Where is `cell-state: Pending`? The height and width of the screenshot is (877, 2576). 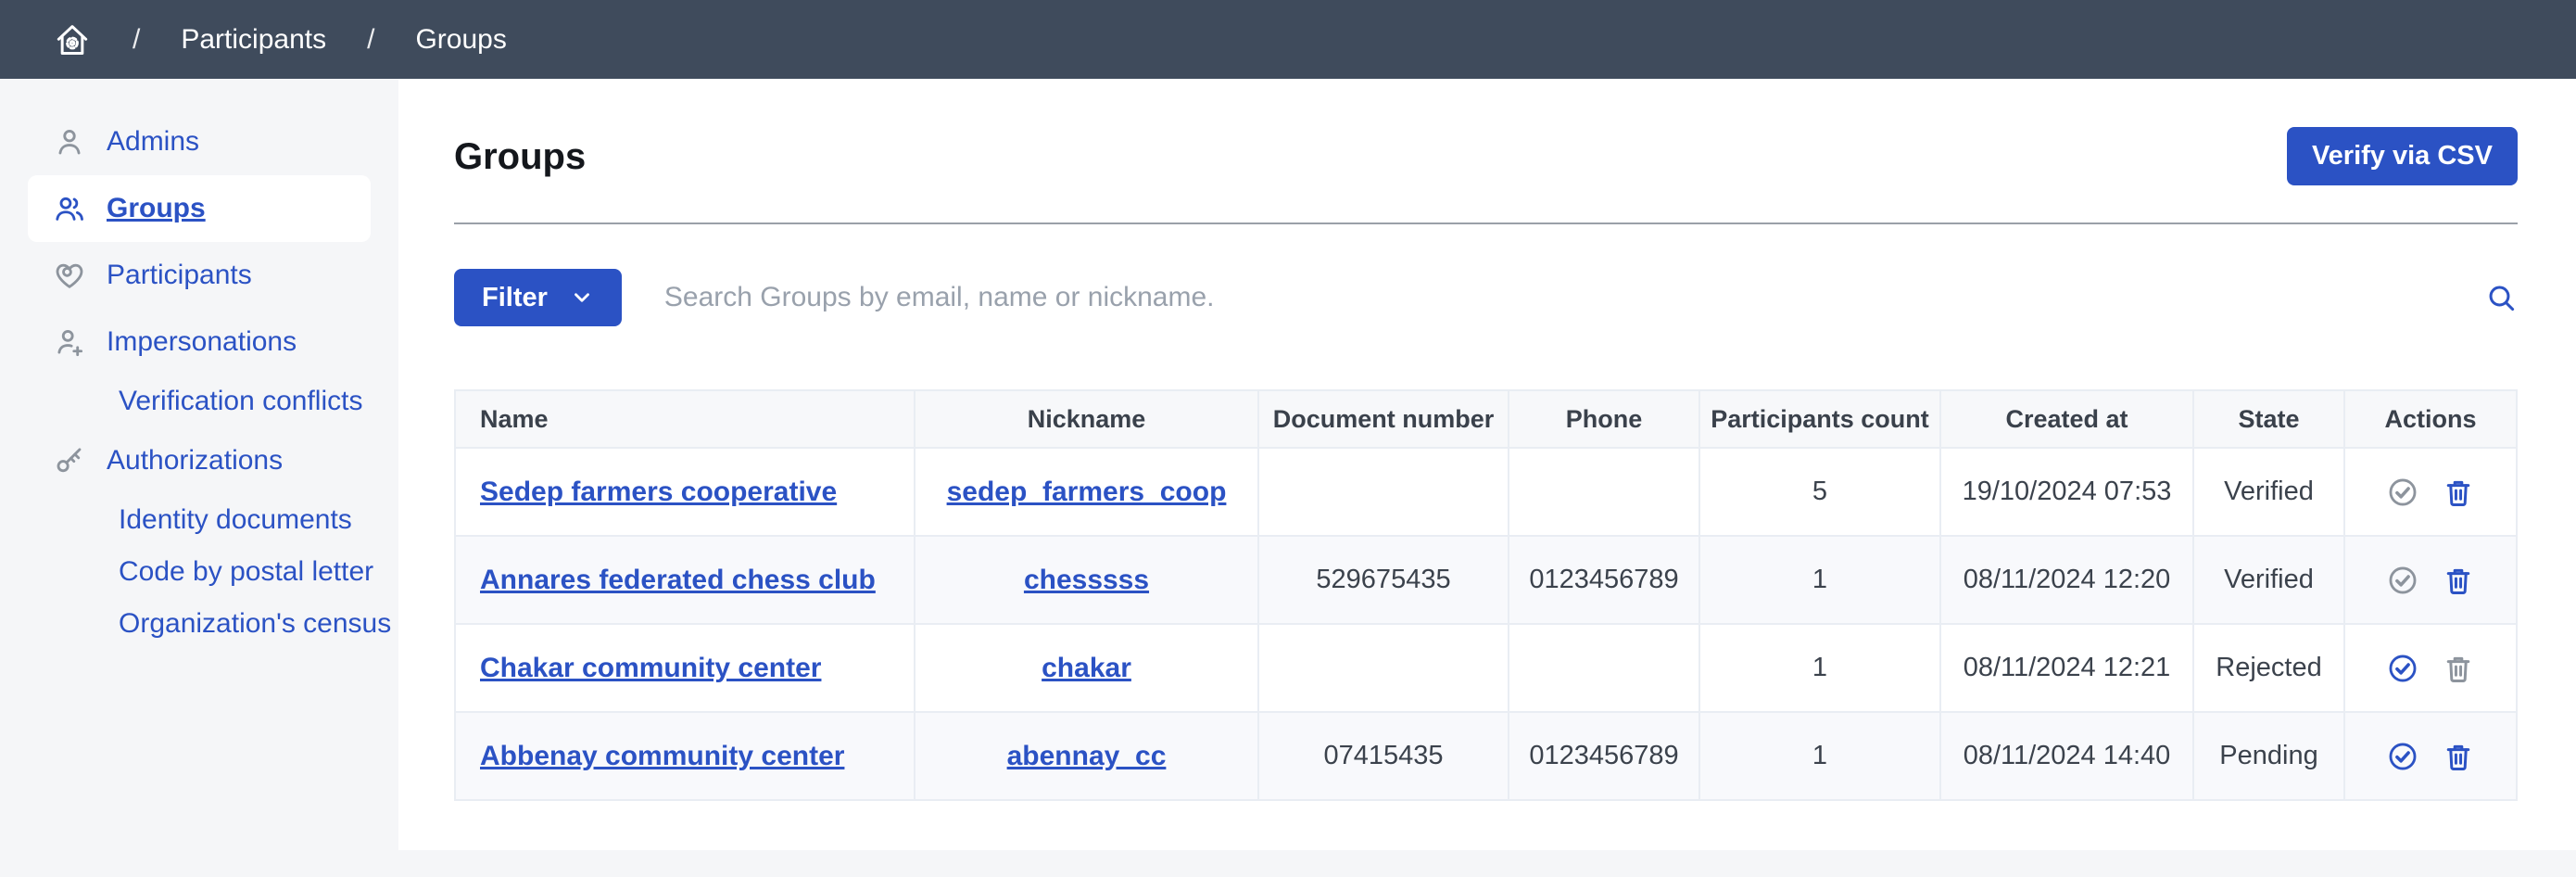
cell-state: Pending is located at coordinates (2268, 756).